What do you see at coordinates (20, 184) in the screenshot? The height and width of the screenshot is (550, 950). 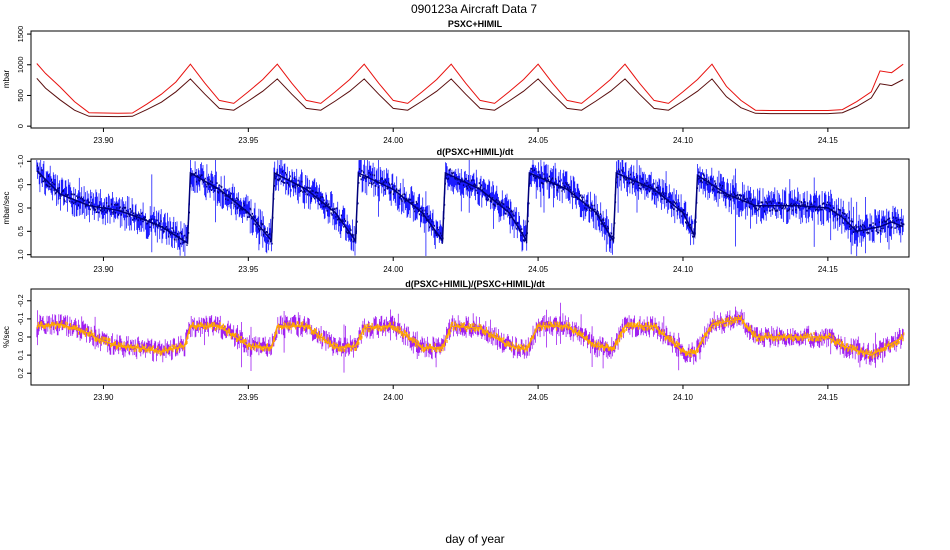 I see `derivative-y-tick-label: -0.5` at bounding box center [20, 184].